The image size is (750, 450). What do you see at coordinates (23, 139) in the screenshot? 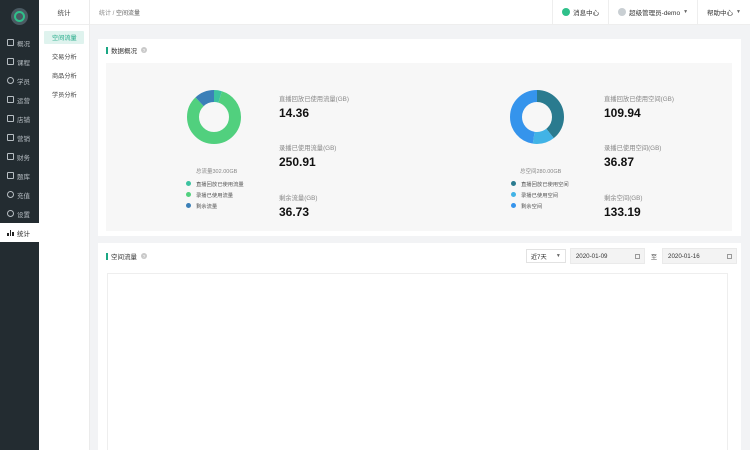
I see `nav-item-label: 营销` at bounding box center [23, 139].